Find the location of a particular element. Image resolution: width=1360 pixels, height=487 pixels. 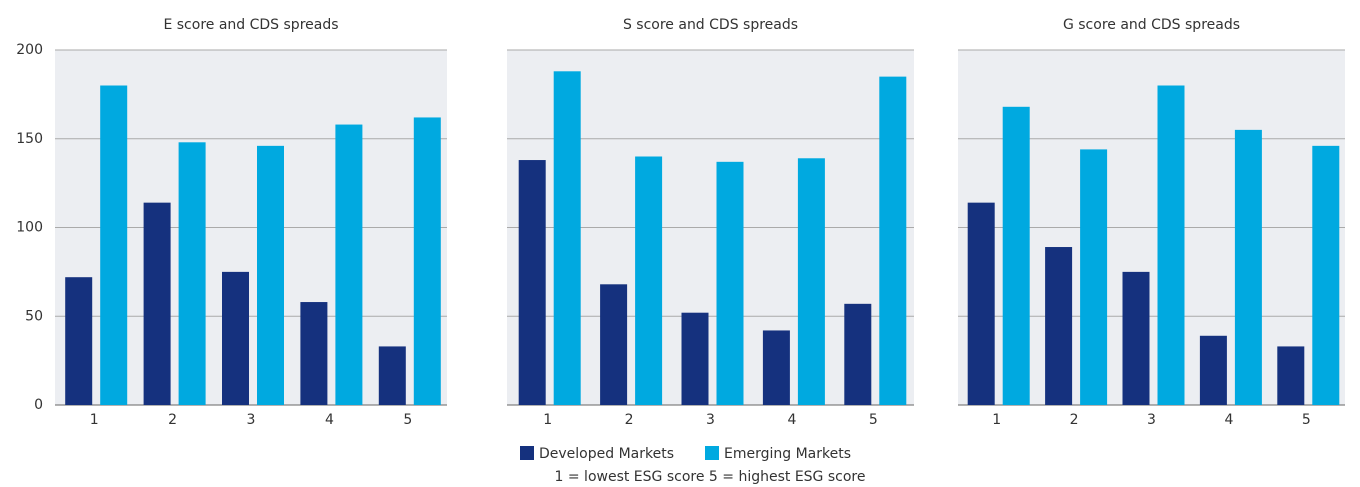

y-tick-label: 50 is located at coordinates (34, 316).